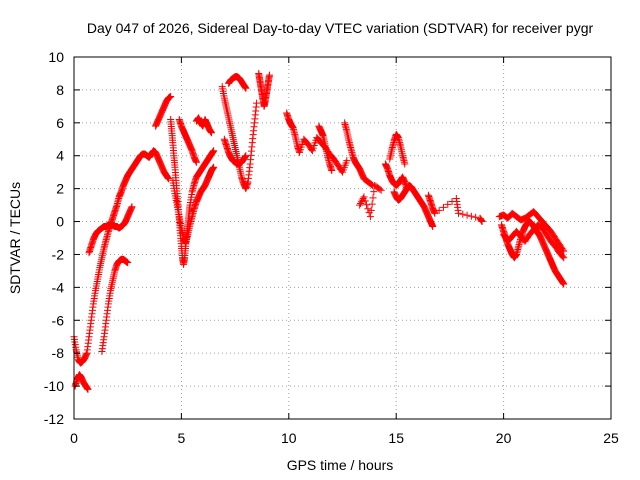  What do you see at coordinates (60, 156) in the screenshot?
I see `y-tick-label: 4` at bounding box center [60, 156].